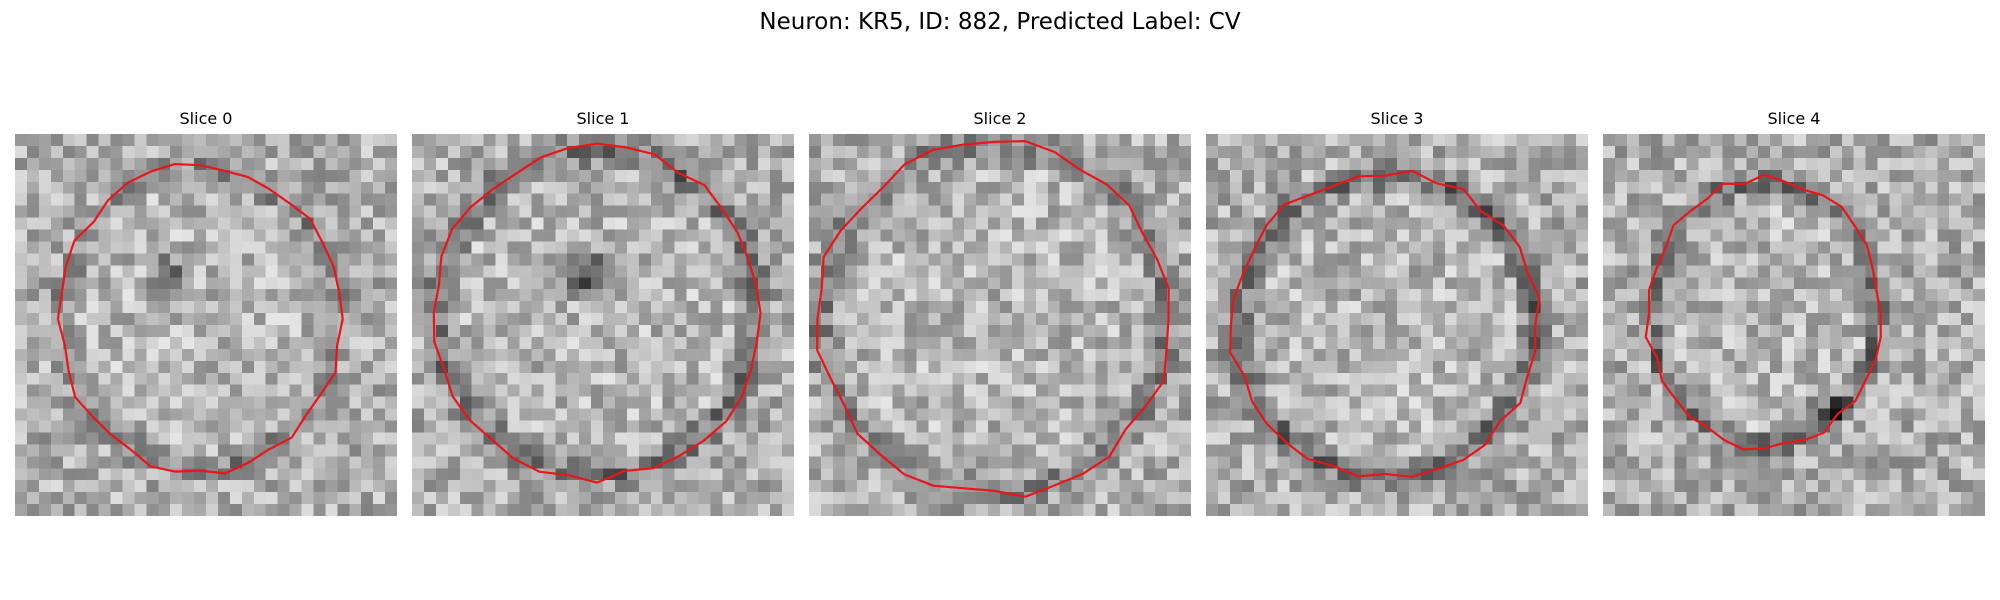 This screenshot has height=600, width=2000. What do you see at coordinates (603, 118) in the screenshot?
I see `slice-title: Slice 1` at bounding box center [603, 118].